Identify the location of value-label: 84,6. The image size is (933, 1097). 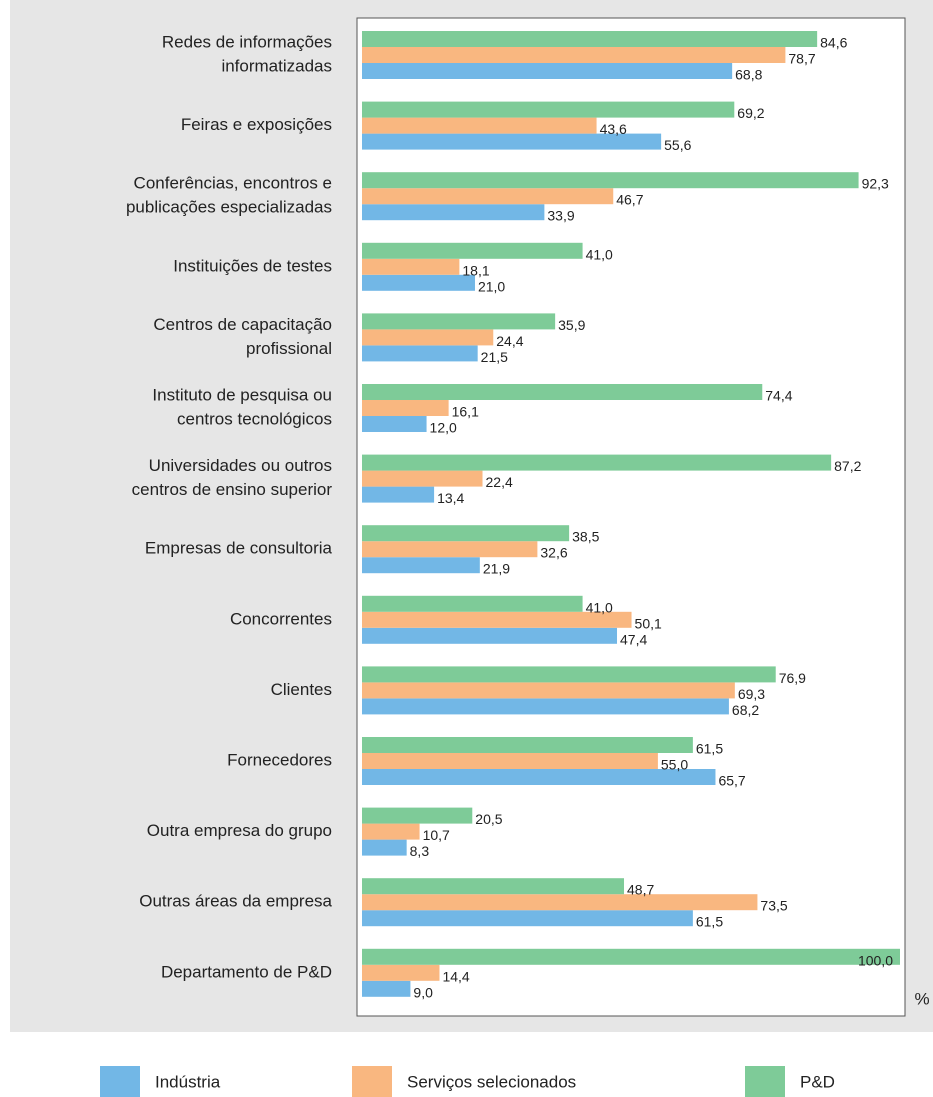
(833, 43).